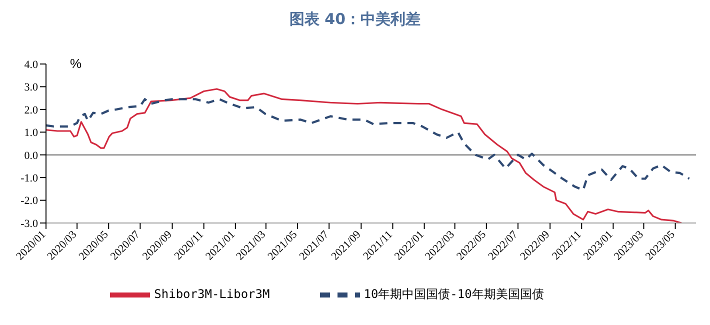  Describe the element at coordinates (76, 63) in the screenshot. I see `y-axis-title: %` at that location.